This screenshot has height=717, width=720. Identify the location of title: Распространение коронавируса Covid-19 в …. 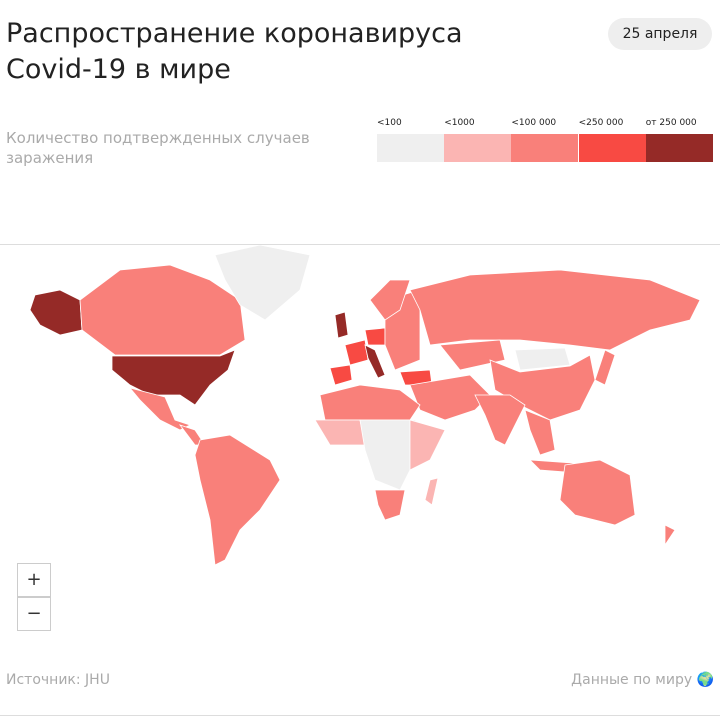
(234, 52).